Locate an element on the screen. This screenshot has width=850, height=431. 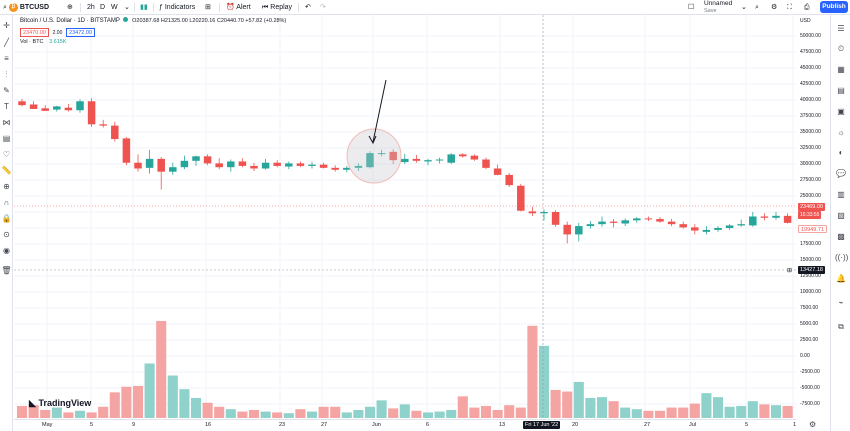
publish-button: Publish is located at coordinates (834, 7).